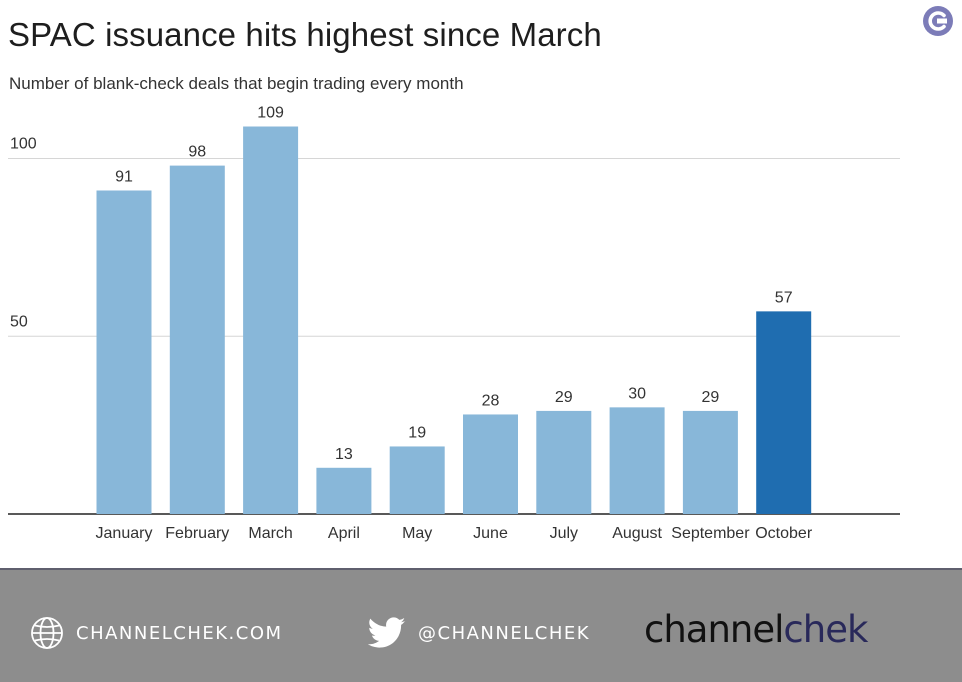  Describe the element at coordinates (490, 533) in the screenshot. I see `x-tick-label: June` at that location.